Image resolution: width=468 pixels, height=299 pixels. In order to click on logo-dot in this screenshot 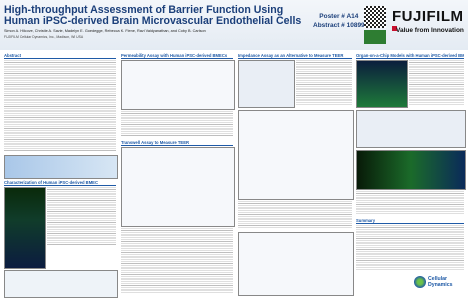, I will do `click(394, 28)`.